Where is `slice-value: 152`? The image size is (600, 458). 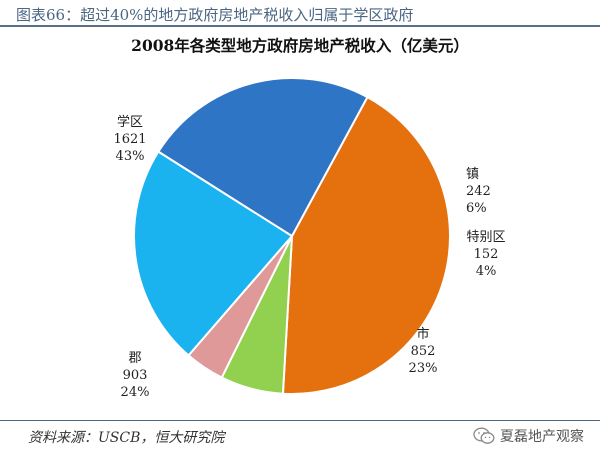
slice-value: 152 is located at coordinates (486, 254).